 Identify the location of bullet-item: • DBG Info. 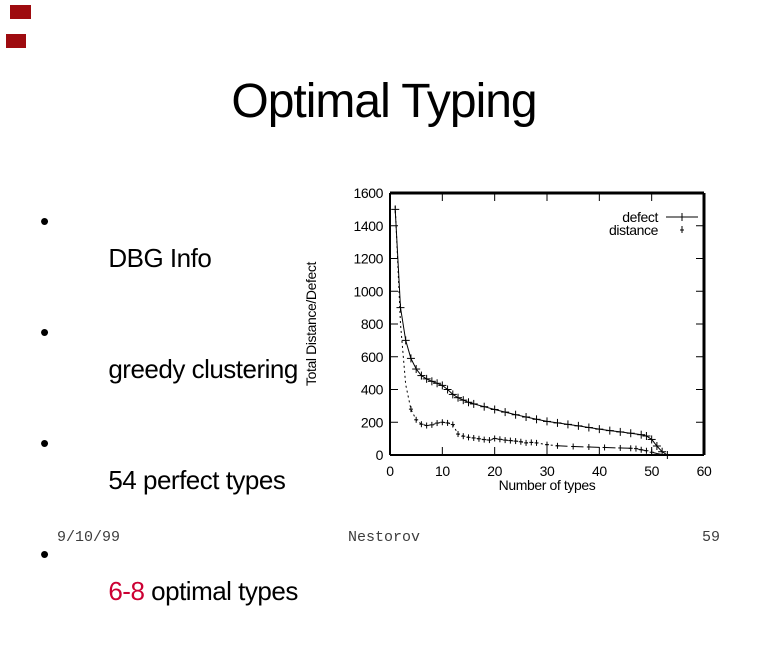
(169, 258).